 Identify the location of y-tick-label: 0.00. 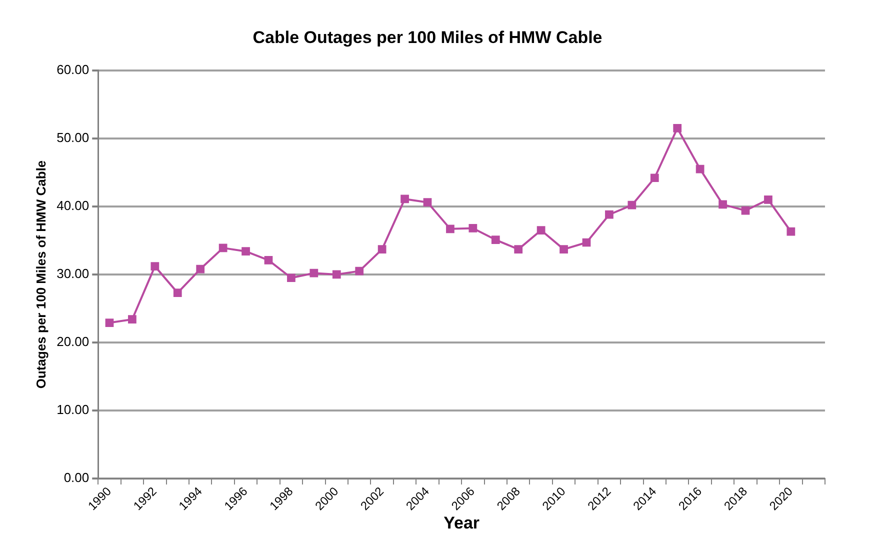
(77, 478).